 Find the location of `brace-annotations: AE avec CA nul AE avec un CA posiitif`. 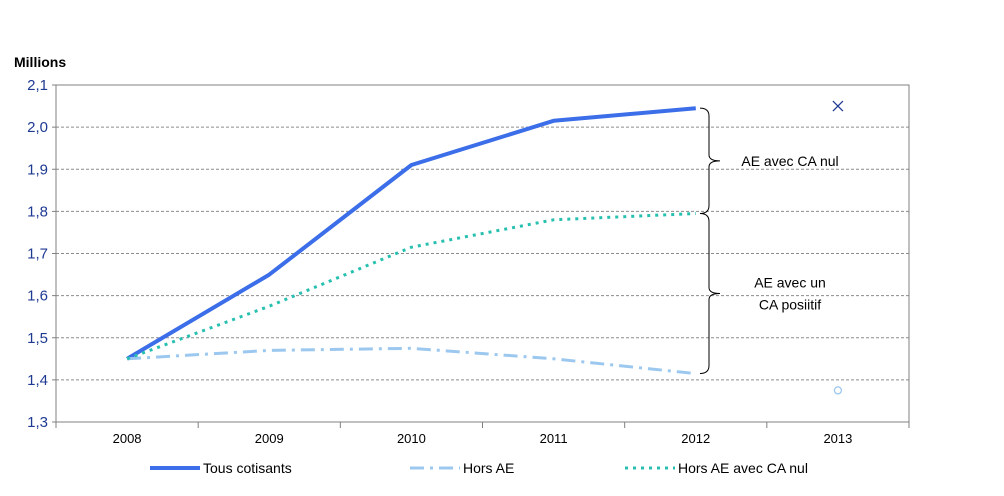

brace-annotations: AE avec CA nul AE avec un CA posiitif is located at coordinates (769, 241).